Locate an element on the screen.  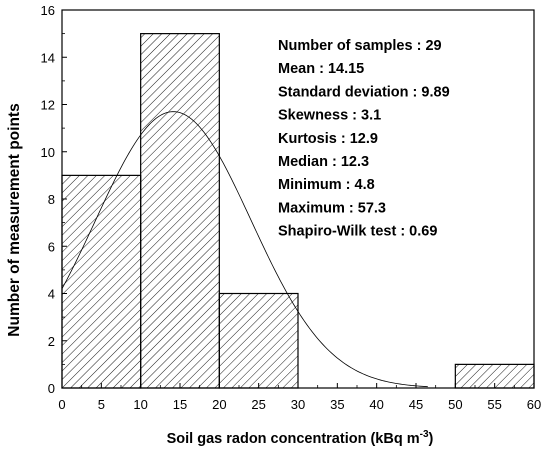
y-tick-label: 6 is located at coordinates (51, 246).